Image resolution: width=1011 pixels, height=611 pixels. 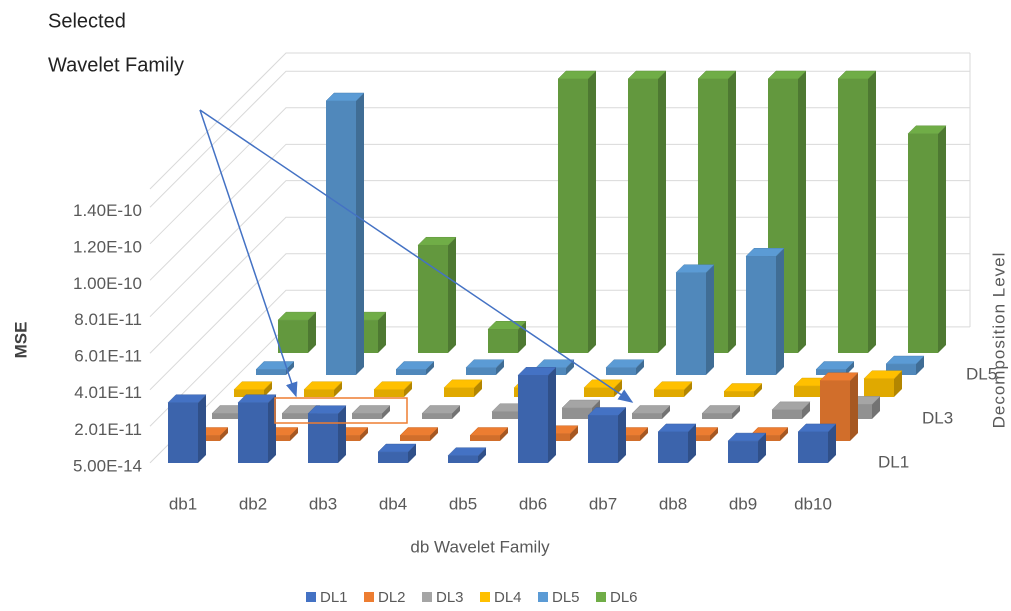 I want to click on legend-label: DL3, so click(x=450, y=597).